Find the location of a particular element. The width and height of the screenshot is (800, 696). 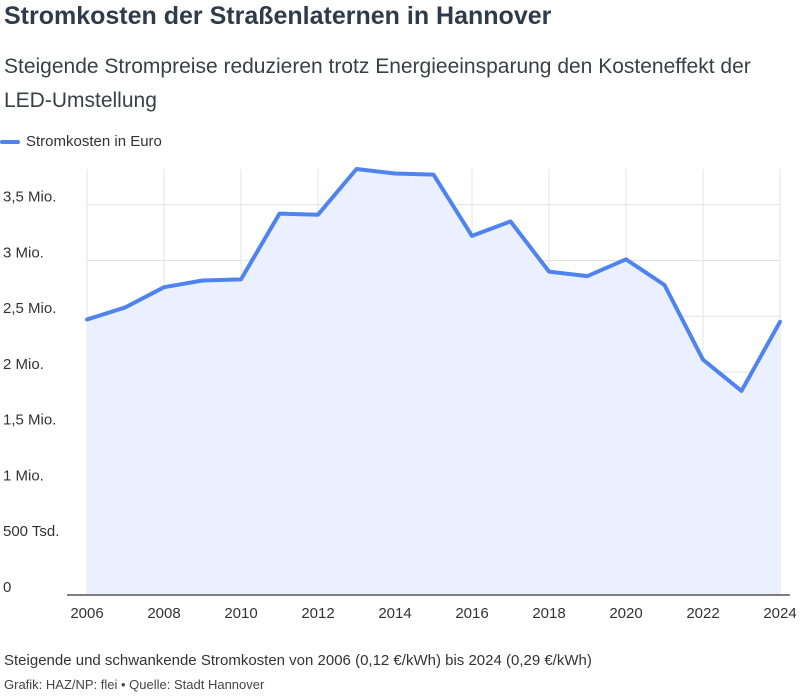

legend-swatch is located at coordinates (10, 141).